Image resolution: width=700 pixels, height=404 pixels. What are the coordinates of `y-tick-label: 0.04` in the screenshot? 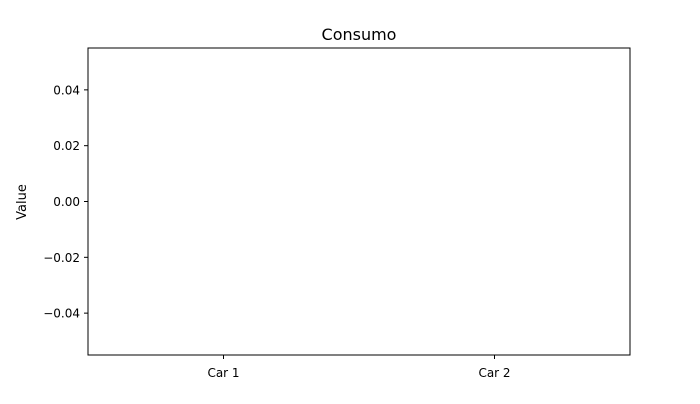 It's located at (66, 90).